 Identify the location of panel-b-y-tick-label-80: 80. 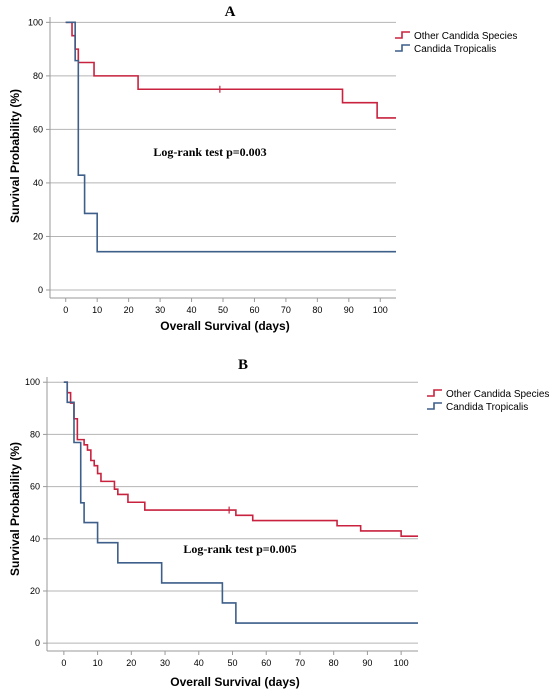
(35, 434).